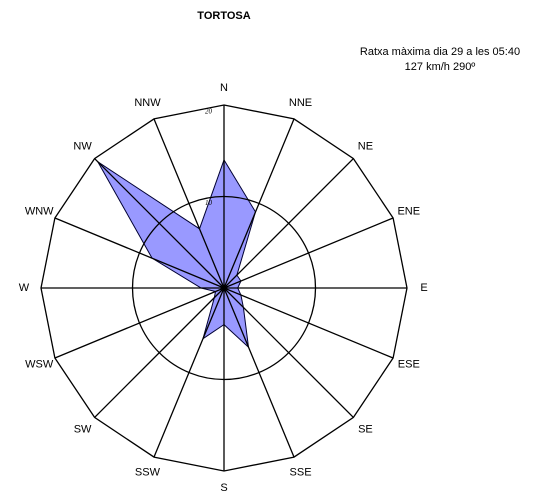 This screenshot has width=544, height=496. What do you see at coordinates (82, 146) in the screenshot?
I see `direction-label: NW` at bounding box center [82, 146].